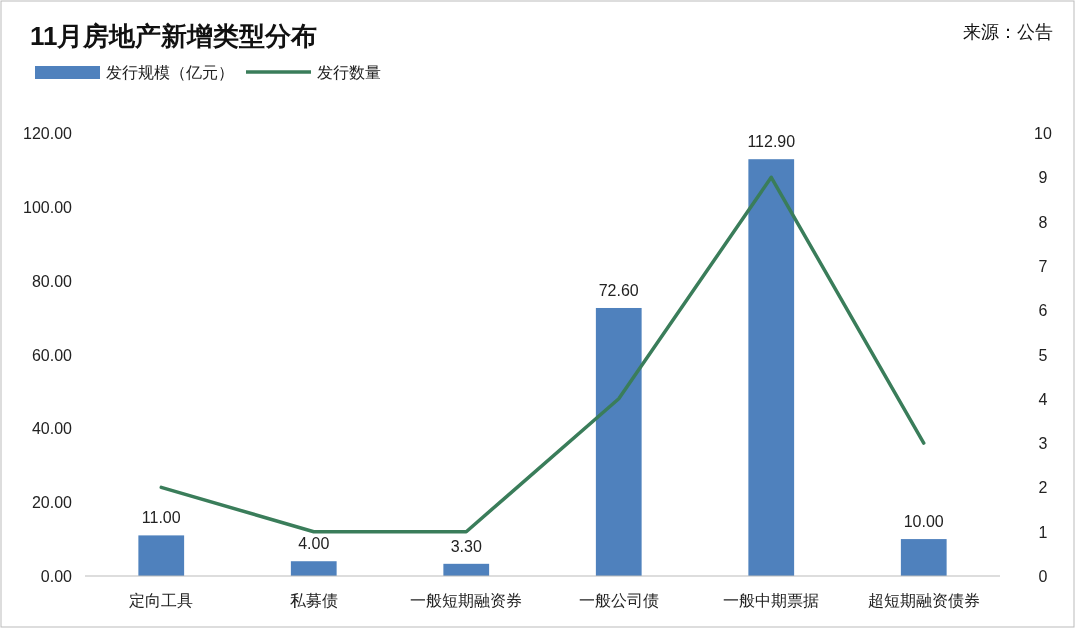  Describe the element at coordinates (314, 544) in the screenshot. I see `data-label: 4.00` at that location.